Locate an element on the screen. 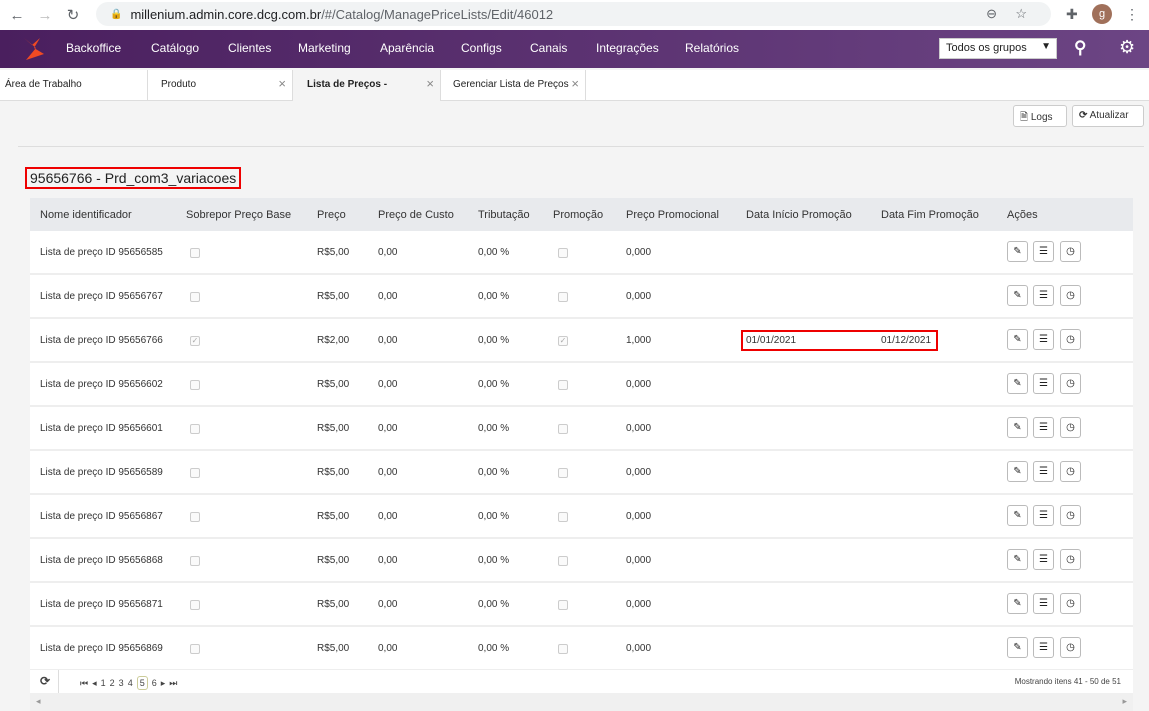 This screenshot has width=1149, height=711. scroll-right-icon: ▸ is located at coordinates (1124, 701).